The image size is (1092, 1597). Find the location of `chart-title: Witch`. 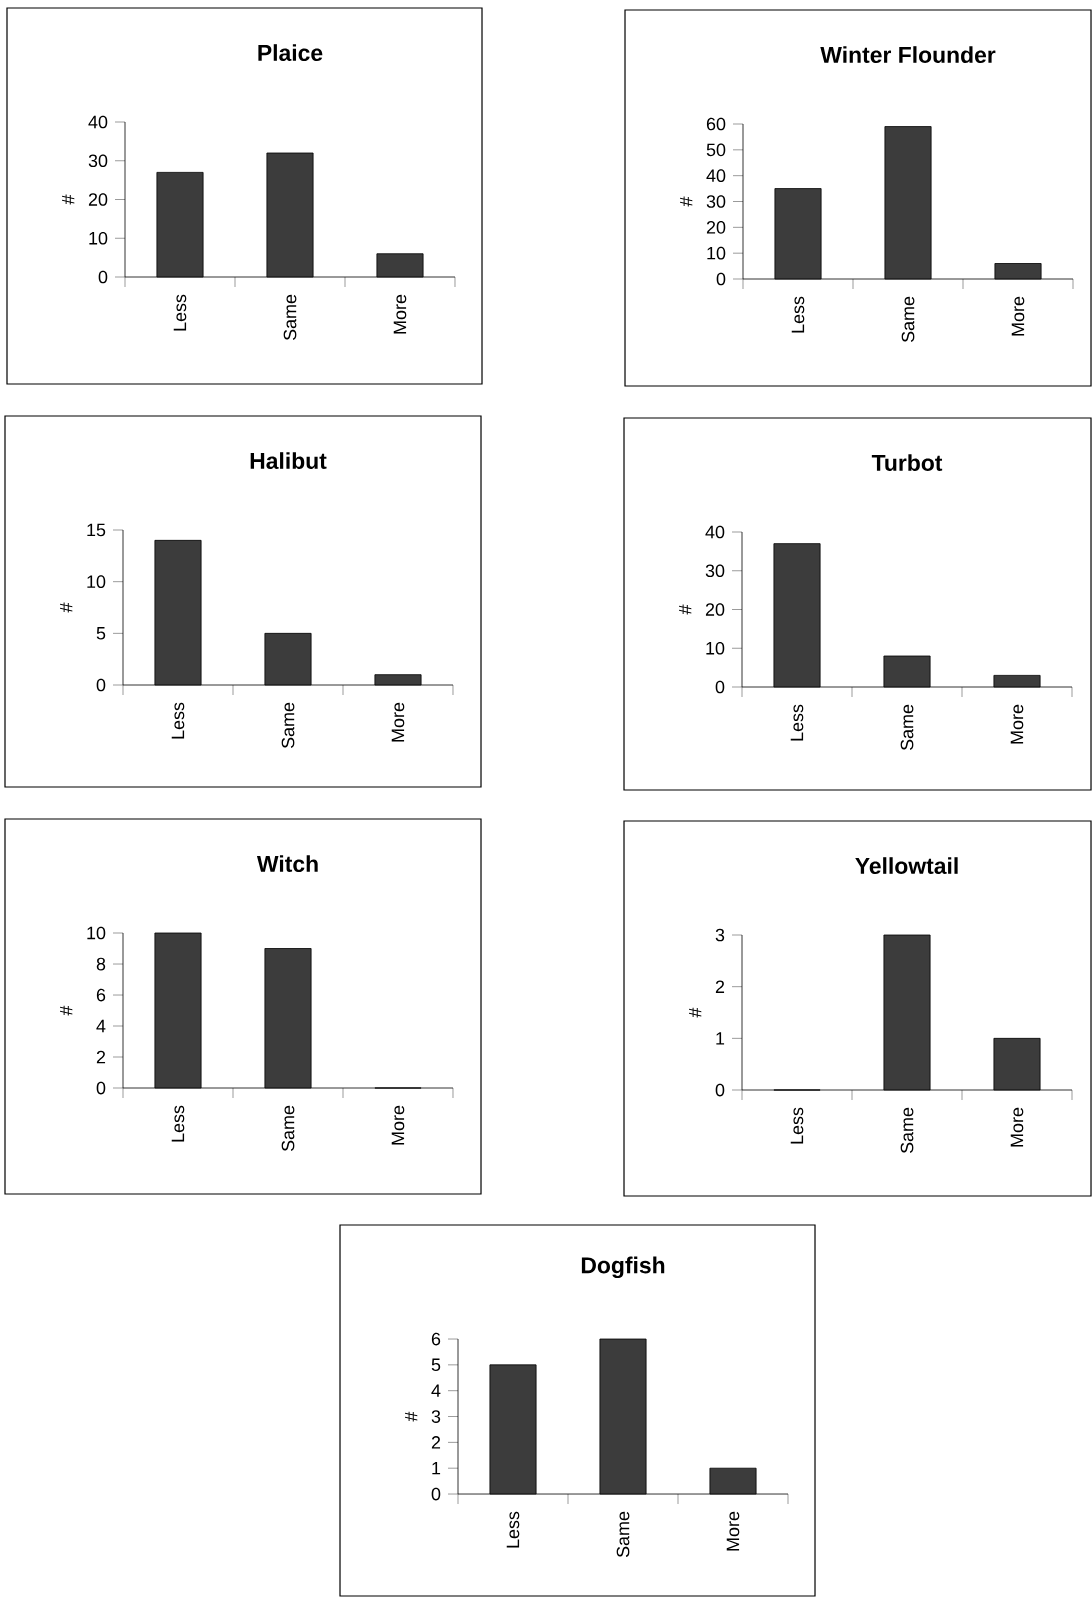

chart-title: Witch is located at coordinates (287, 864).